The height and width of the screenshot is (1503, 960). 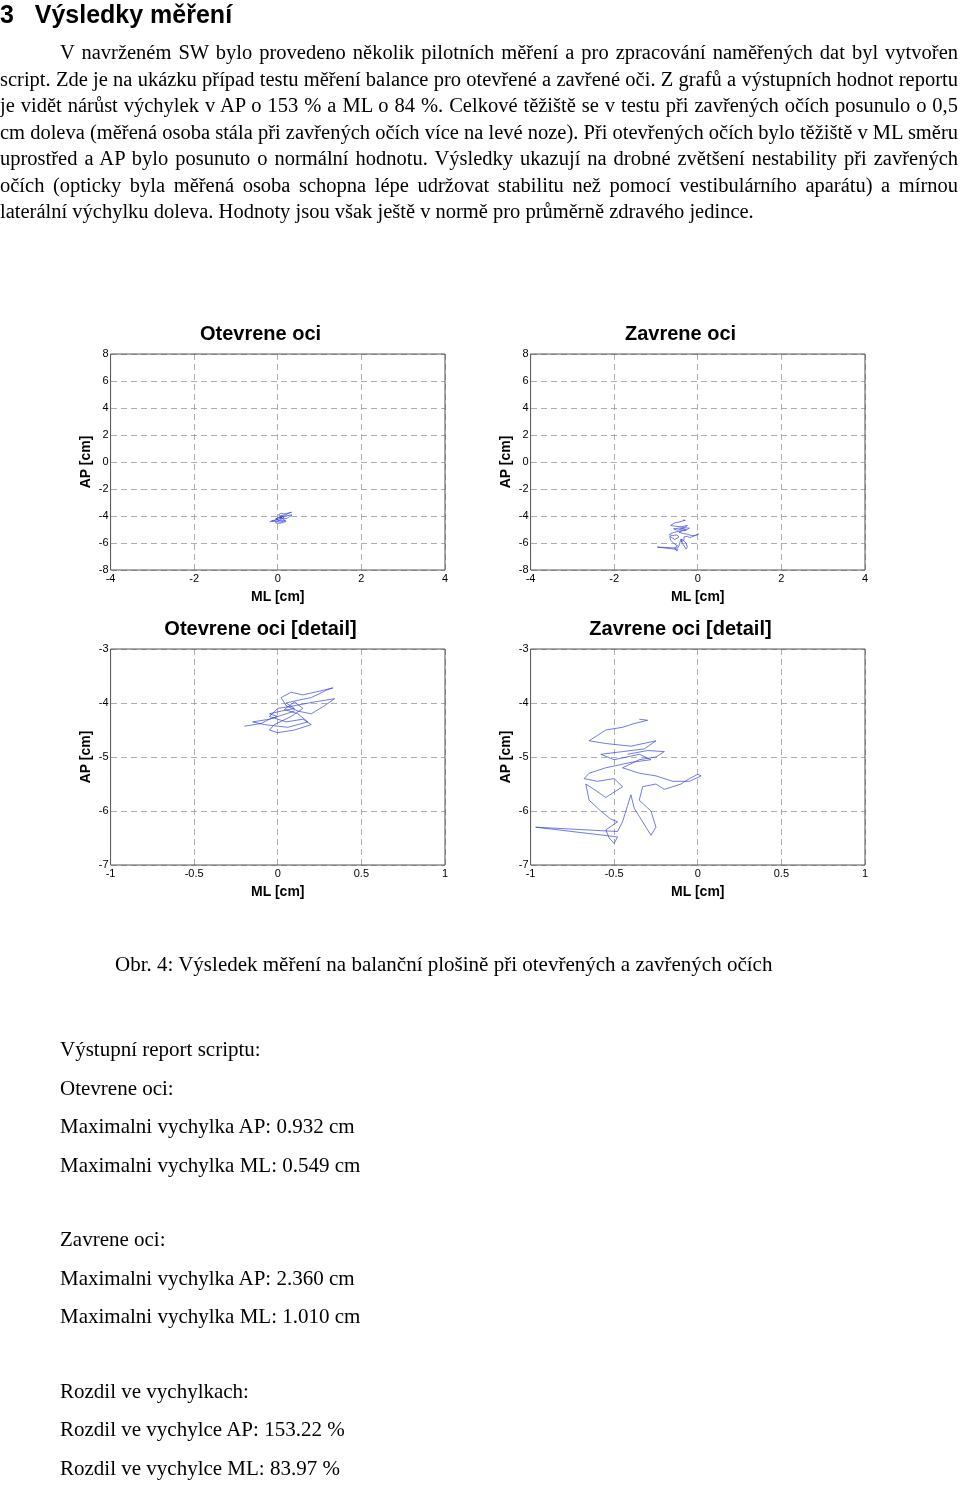 What do you see at coordinates (113, 1239) in the screenshot?
I see `text: Zavrene oci:` at bounding box center [113, 1239].